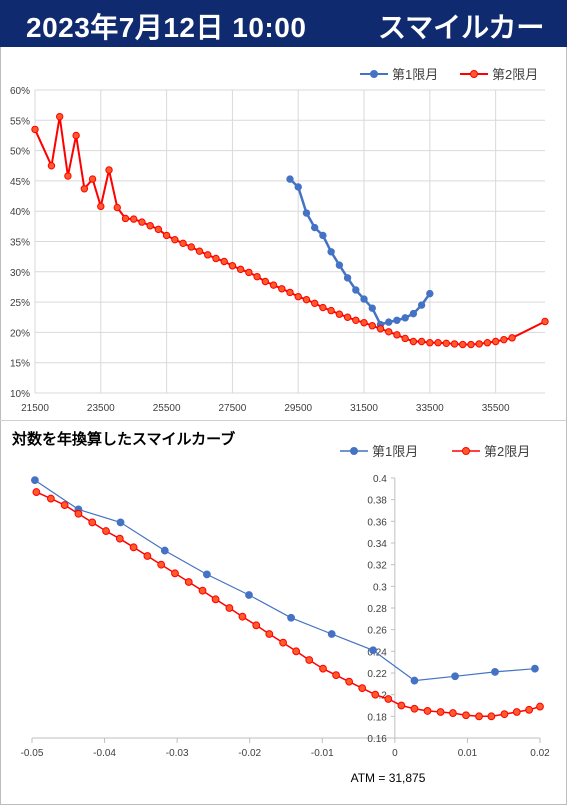 The image size is (567, 805). Describe the element at coordinates (20, 243) in the screenshot. I see `y-tick-label: 35%` at that location.